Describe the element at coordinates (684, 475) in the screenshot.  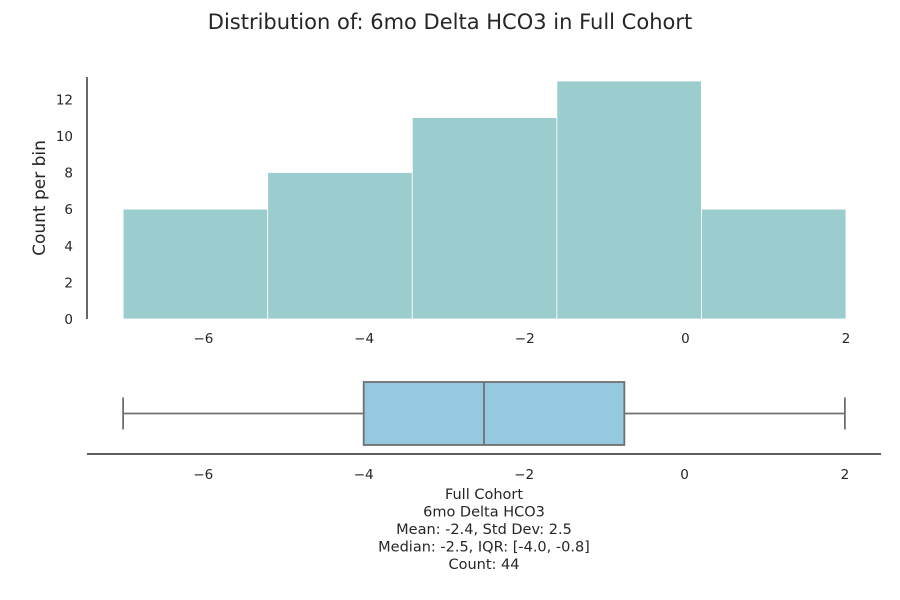
I see `box-x-tick-label: 0` at that location.